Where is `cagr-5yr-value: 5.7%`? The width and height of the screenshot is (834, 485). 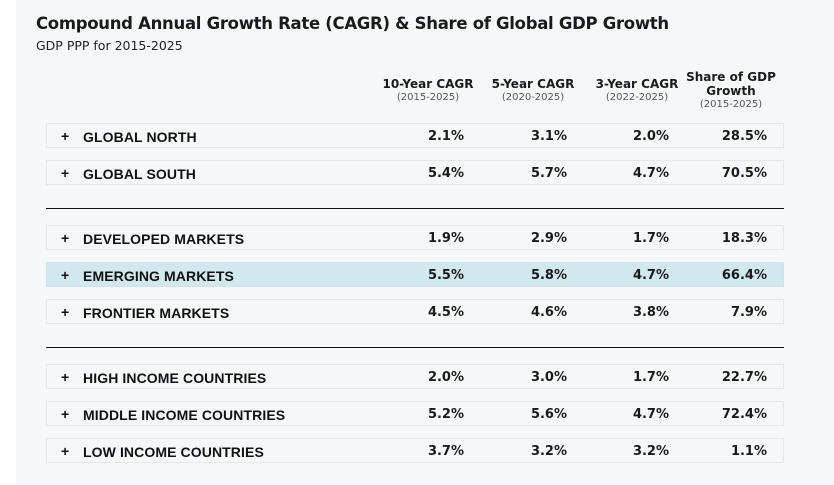
cagr-5yr-value: 5.7% is located at coordinates (548, 173).